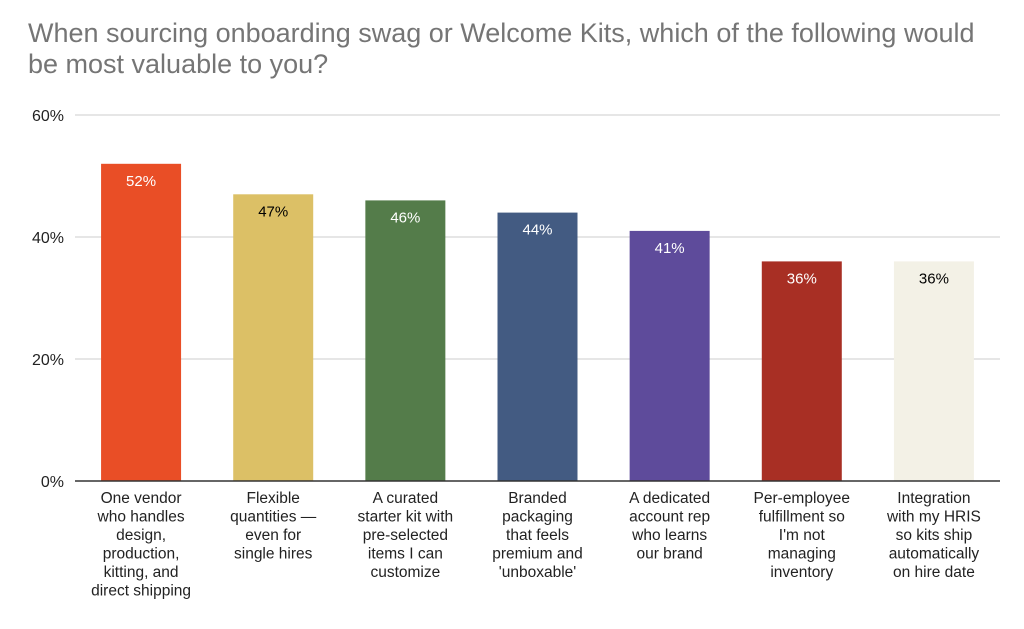 Image resolution: width=1024 pixels, height=629 pixels. What do you see at coordinates (933, 517) in the screenshot?
I see `x-tick-label: with my HRIS` at bounding box center [933, 517].